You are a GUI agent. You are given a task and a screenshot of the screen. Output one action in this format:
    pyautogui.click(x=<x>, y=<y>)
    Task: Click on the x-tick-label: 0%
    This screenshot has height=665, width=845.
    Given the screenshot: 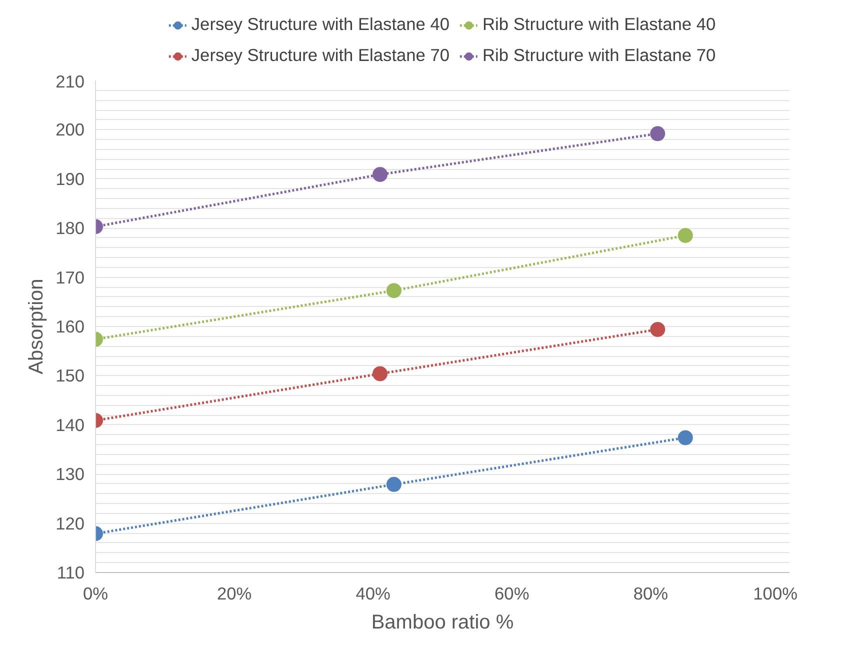 What is the action you would take?
    pyautogui.click(x=95, y=594)
    